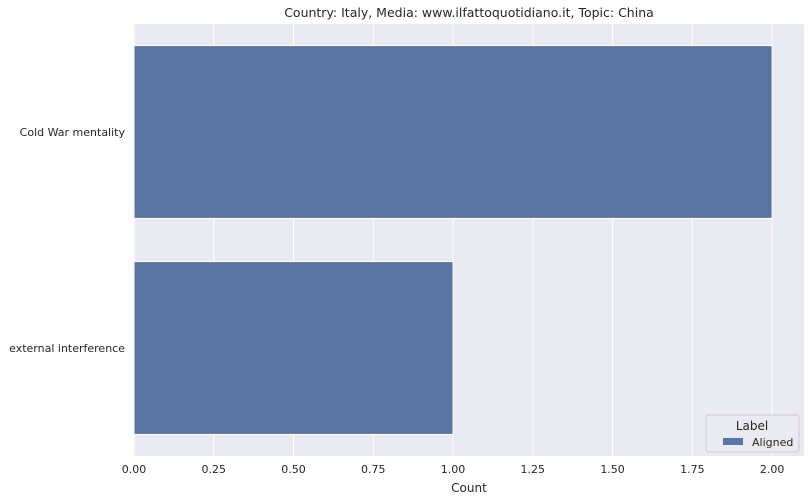  I want to click on x-tick-label: 1.50, so click(612, 469).